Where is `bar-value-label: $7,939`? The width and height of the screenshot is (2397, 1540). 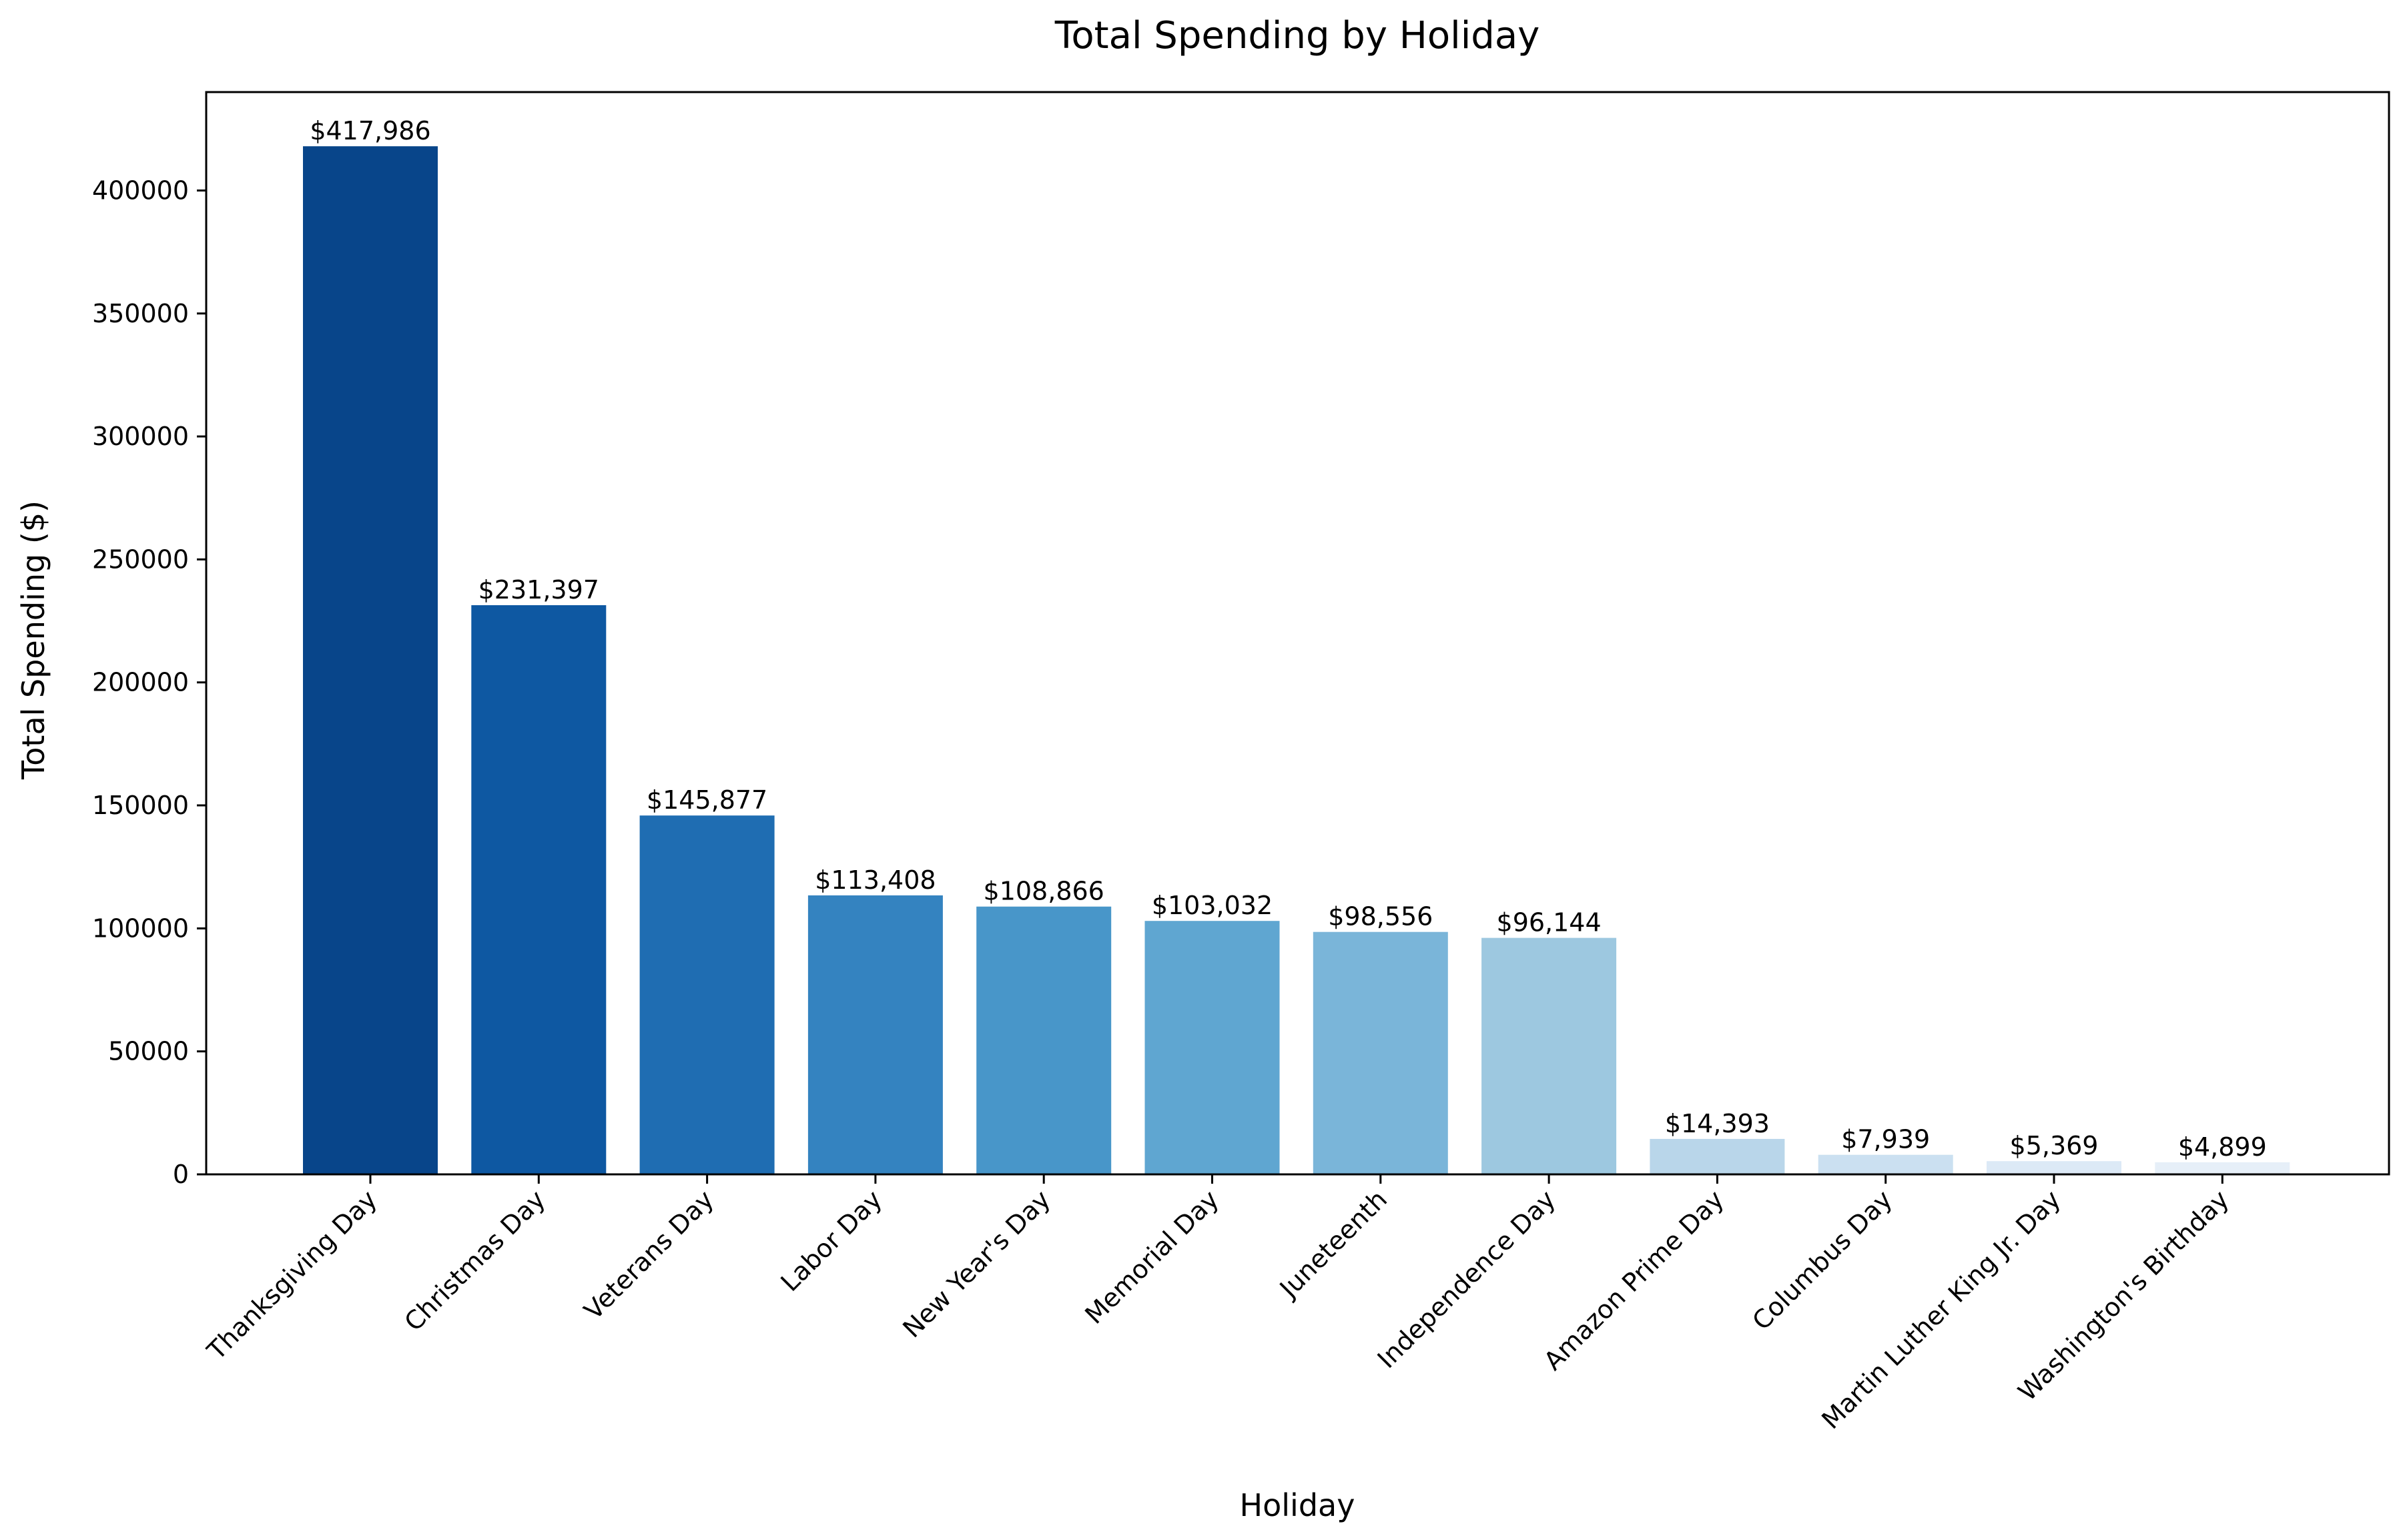 bar-value-label: $7,939 is located at coordinates (1885, 1139).